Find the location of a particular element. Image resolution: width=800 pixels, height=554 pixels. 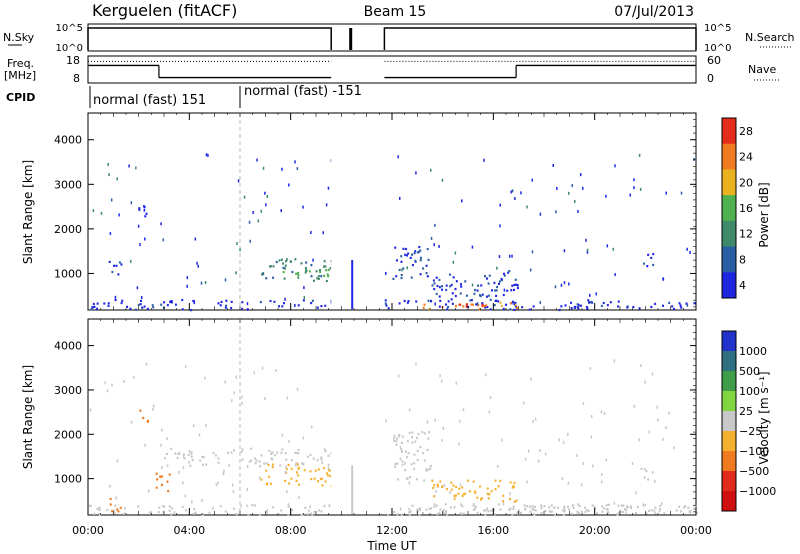

velocity-colorbar-tick-5: −100 is located at coordinates (754, 451).